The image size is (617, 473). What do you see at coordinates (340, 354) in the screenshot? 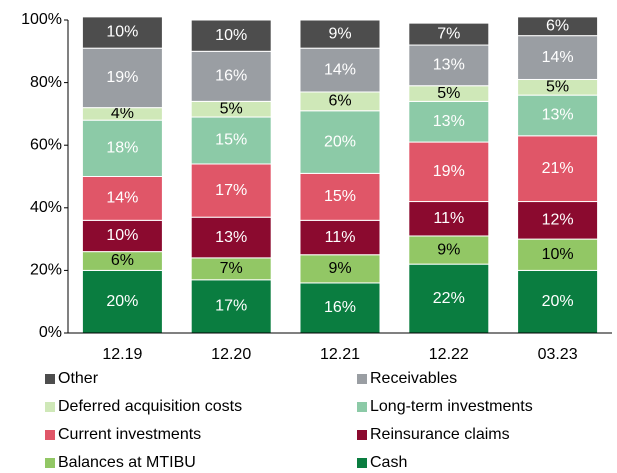
I see `x-tick-label: 12.21` at bounding box center [340, 354].